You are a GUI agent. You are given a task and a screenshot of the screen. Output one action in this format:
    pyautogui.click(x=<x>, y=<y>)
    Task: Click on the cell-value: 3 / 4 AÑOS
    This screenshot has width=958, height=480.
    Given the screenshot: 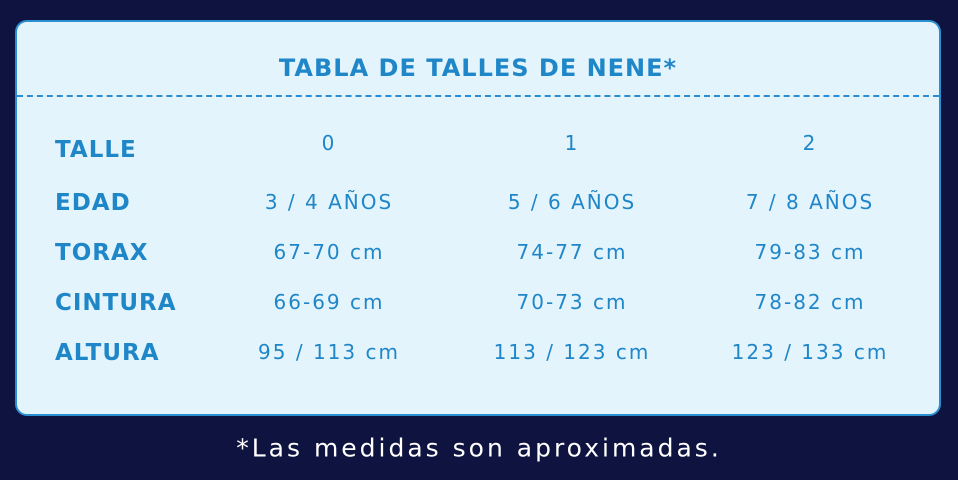 What is the action you would take?
    pyautogui.click(x=329, y=202)
    